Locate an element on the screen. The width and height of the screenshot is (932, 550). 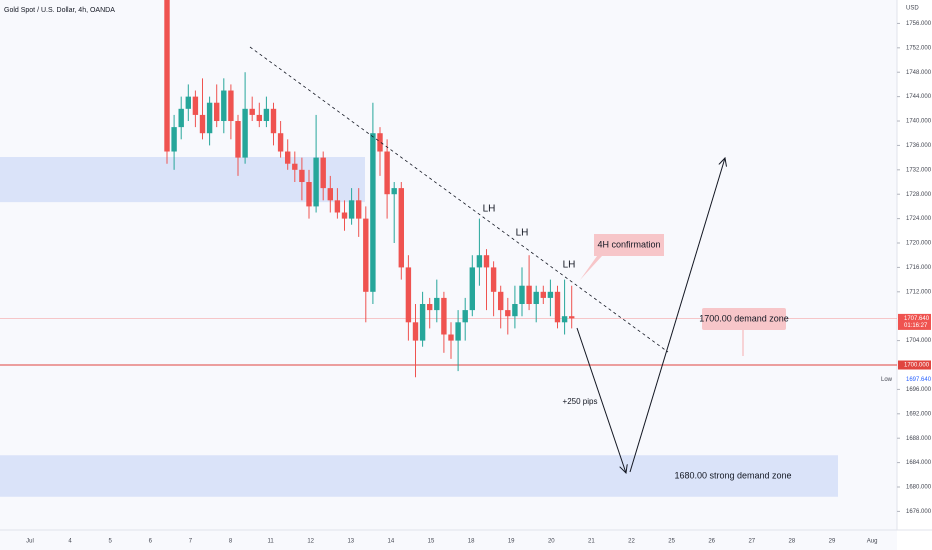
y-tick-label: 1696.000 is located at coordinates (919, 390).